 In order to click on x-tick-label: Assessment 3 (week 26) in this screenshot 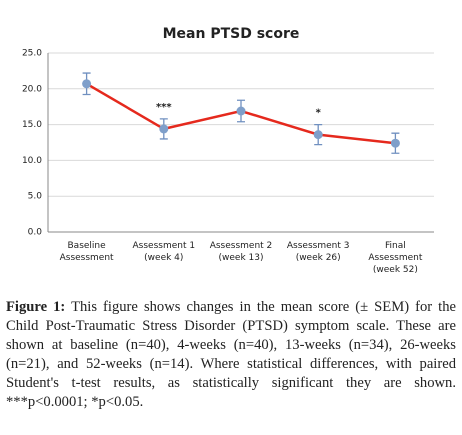, I will do `click(318, 252)`.